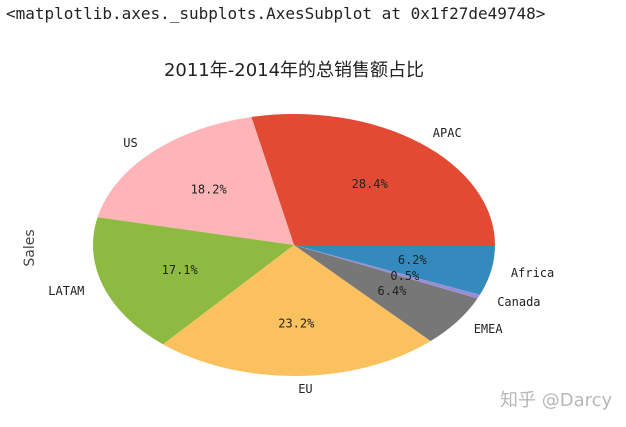 This screenshot has height=427, width=626. Describe the element at coordinates (518, 302) in the screenshot. I see `slice-label-canada: Canada` at that location.